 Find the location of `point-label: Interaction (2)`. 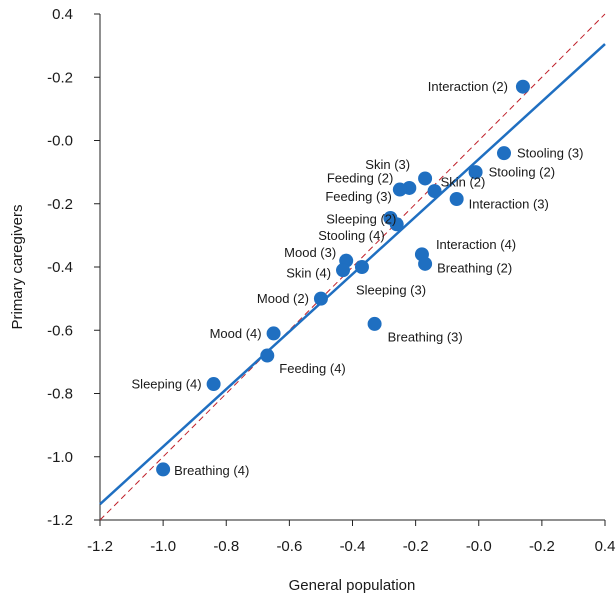

point-label: Interaction (2) is located at coordinates (468, 86).